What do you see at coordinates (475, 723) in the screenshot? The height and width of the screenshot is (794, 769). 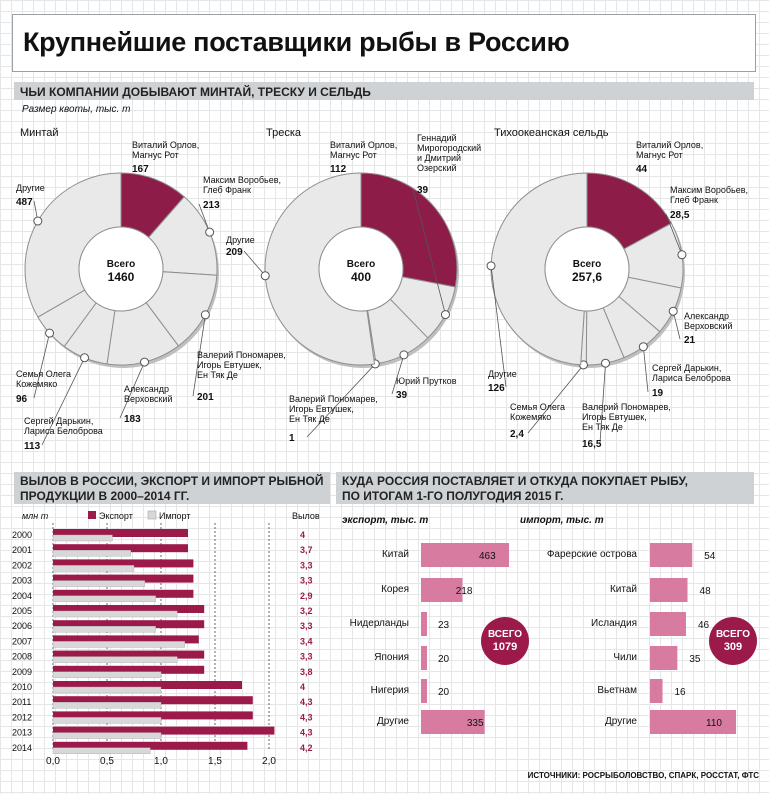 I see `export-value: 335` at bounding box center [475, 723].